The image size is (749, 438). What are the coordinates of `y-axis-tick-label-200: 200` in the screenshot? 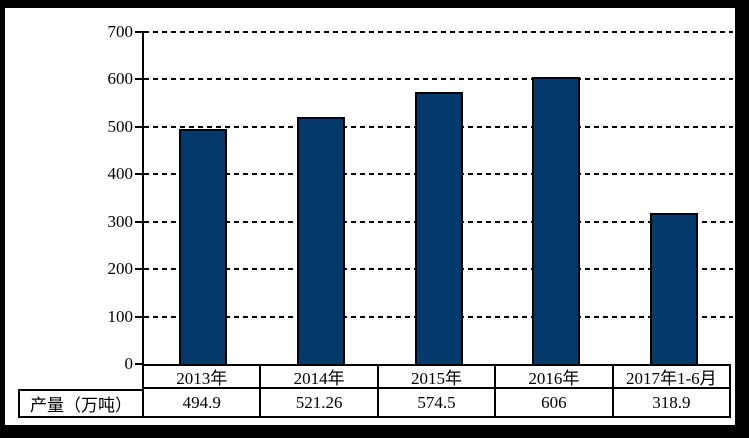 It's located at (120, 269).